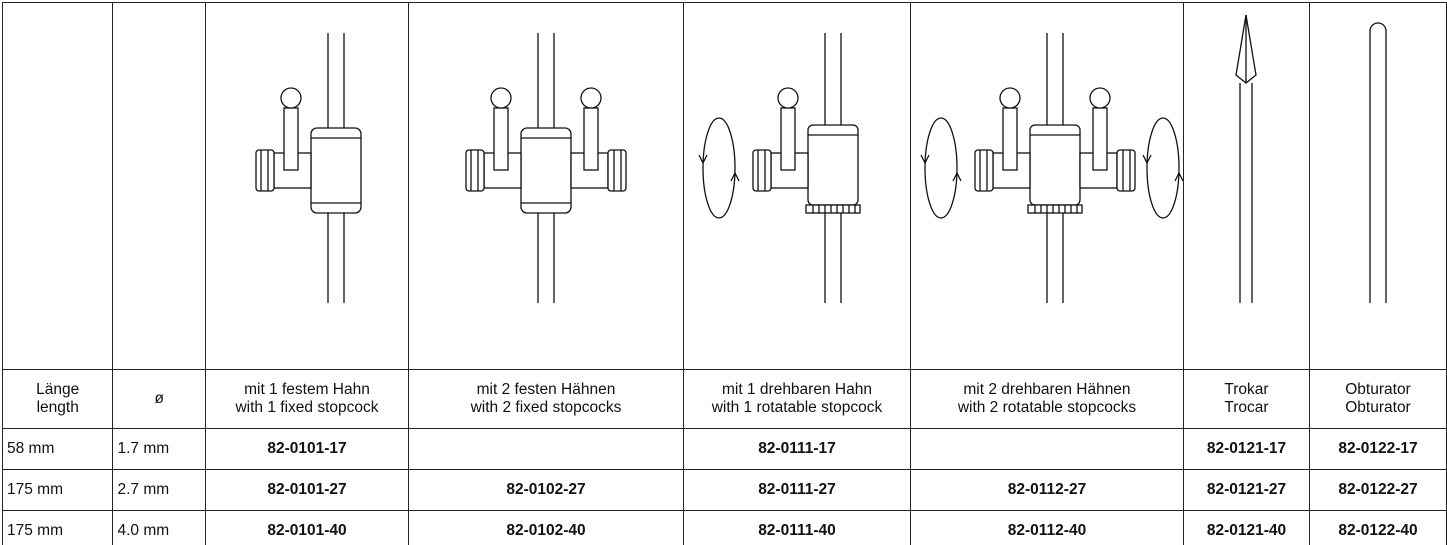  I want to click on dimension-cell: 4.0 mm, so click(159, 527).